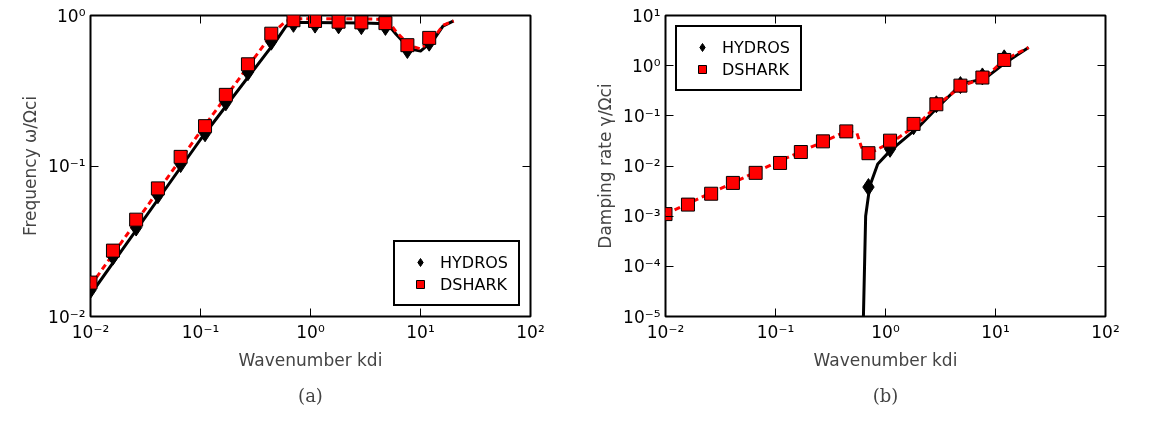  I want to click on text: (a), so click(310, 395).